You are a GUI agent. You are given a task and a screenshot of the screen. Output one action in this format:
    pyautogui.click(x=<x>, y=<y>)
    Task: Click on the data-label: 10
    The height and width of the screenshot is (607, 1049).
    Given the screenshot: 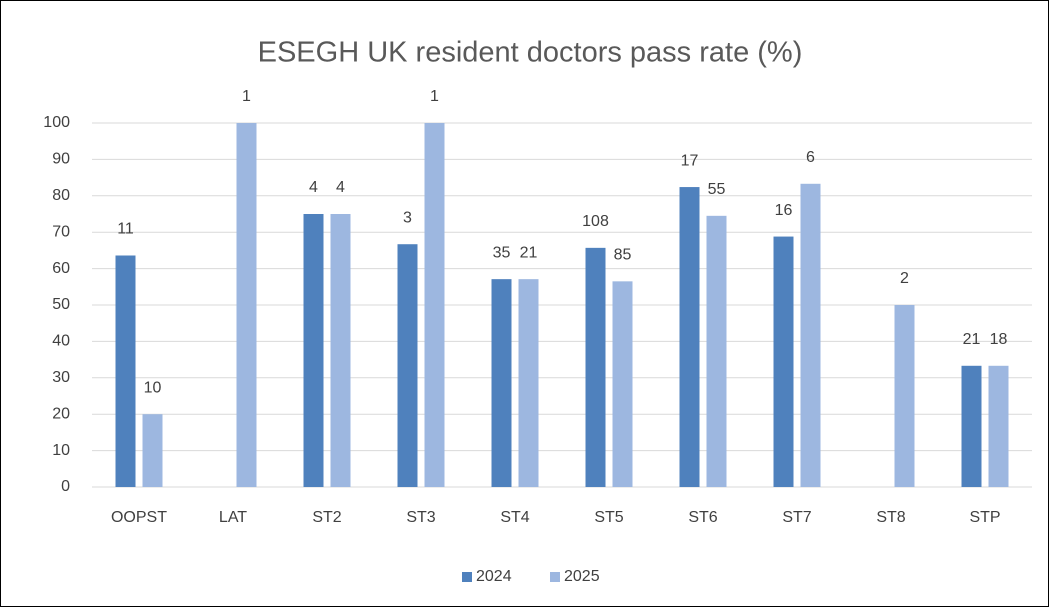 What is the action you would take?
    pyautogui.click(x=153, y=387)
    